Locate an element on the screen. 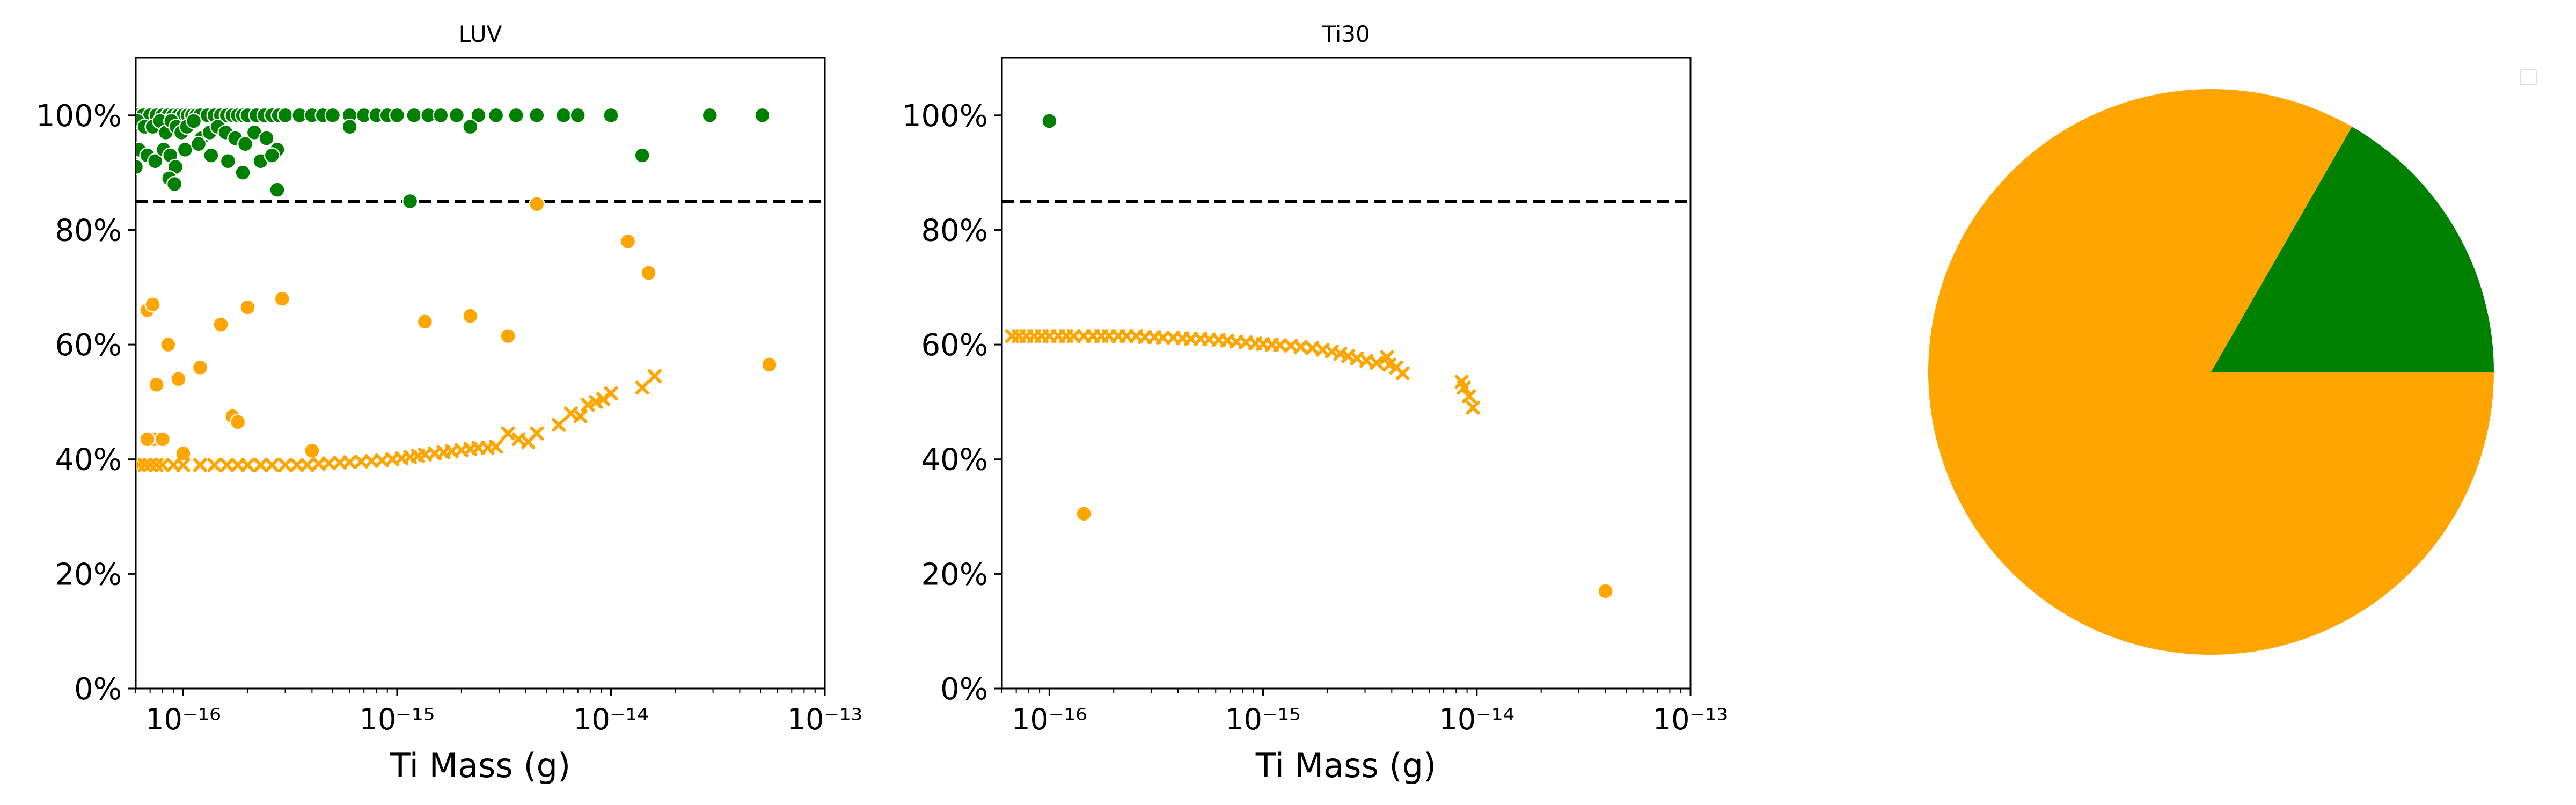  legend-box is located at coordinates (2528, 77).